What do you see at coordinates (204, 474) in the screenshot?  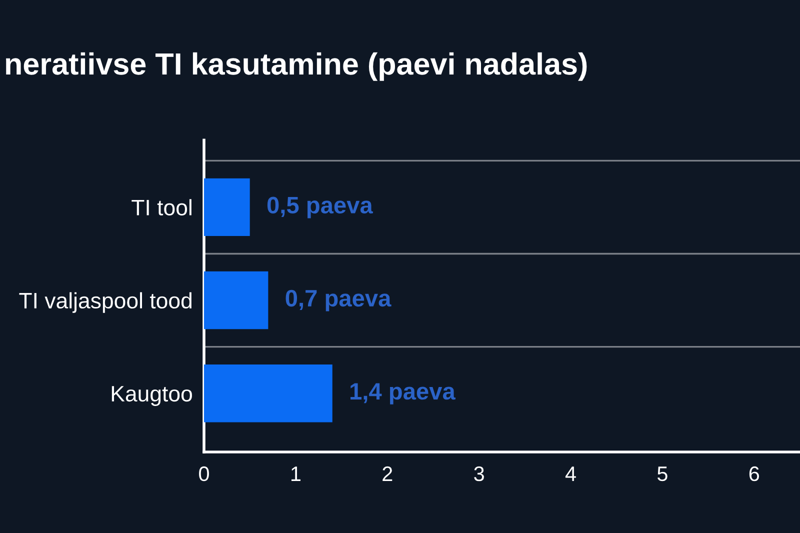 I see `x-tick-label: 0` at bounding box center [204, 474].